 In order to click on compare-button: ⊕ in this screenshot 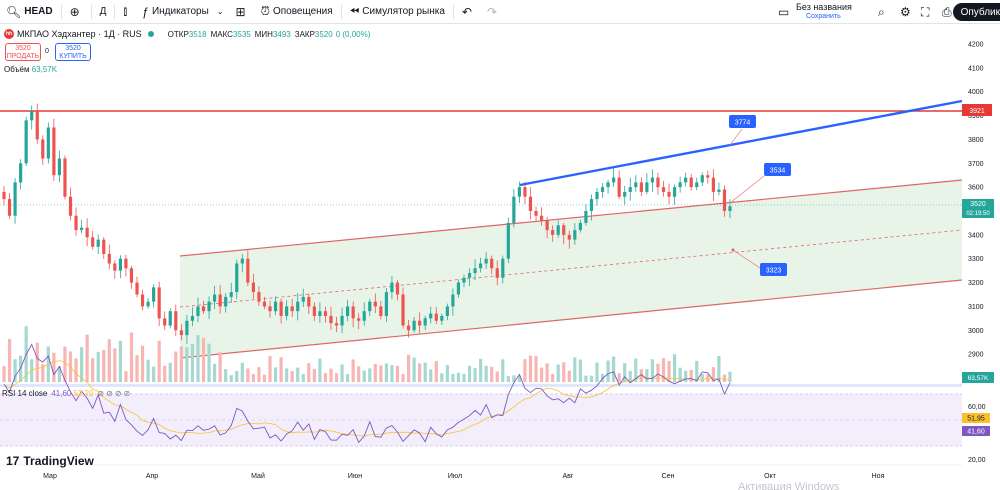, I will do `click(76, 12)`.